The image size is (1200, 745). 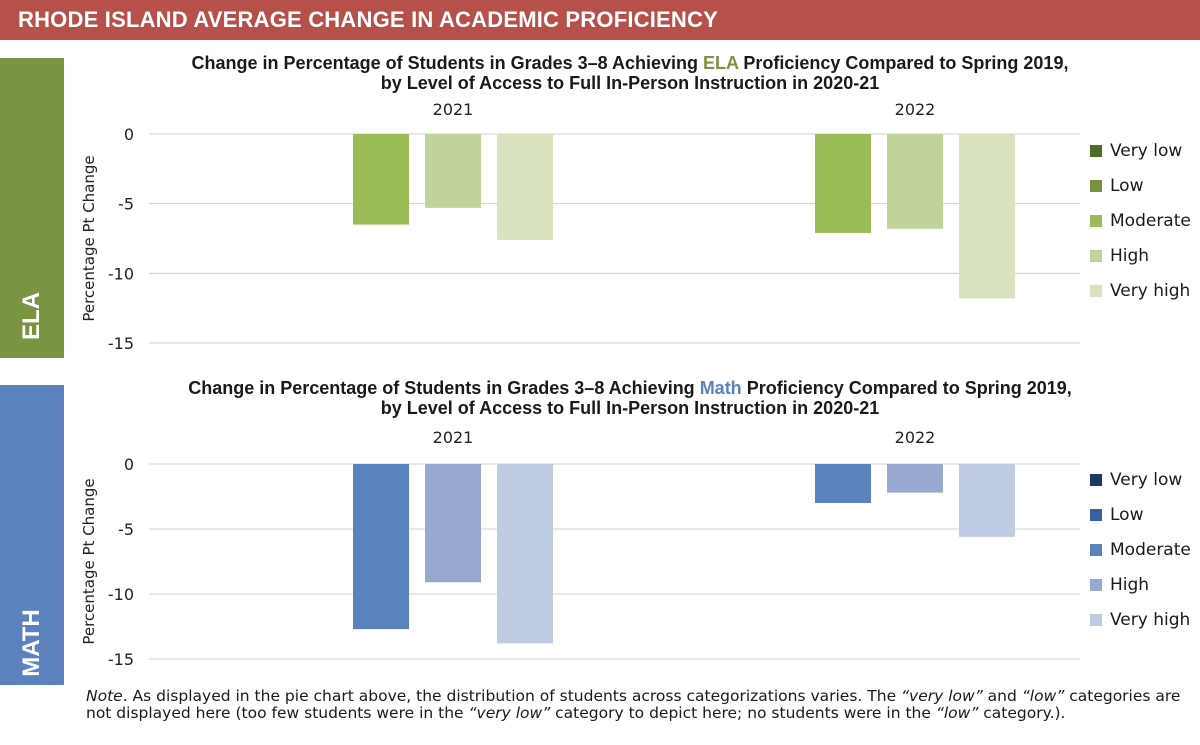 I want to click on note-quote-low-2: “low”, so click(x=957, y=713).